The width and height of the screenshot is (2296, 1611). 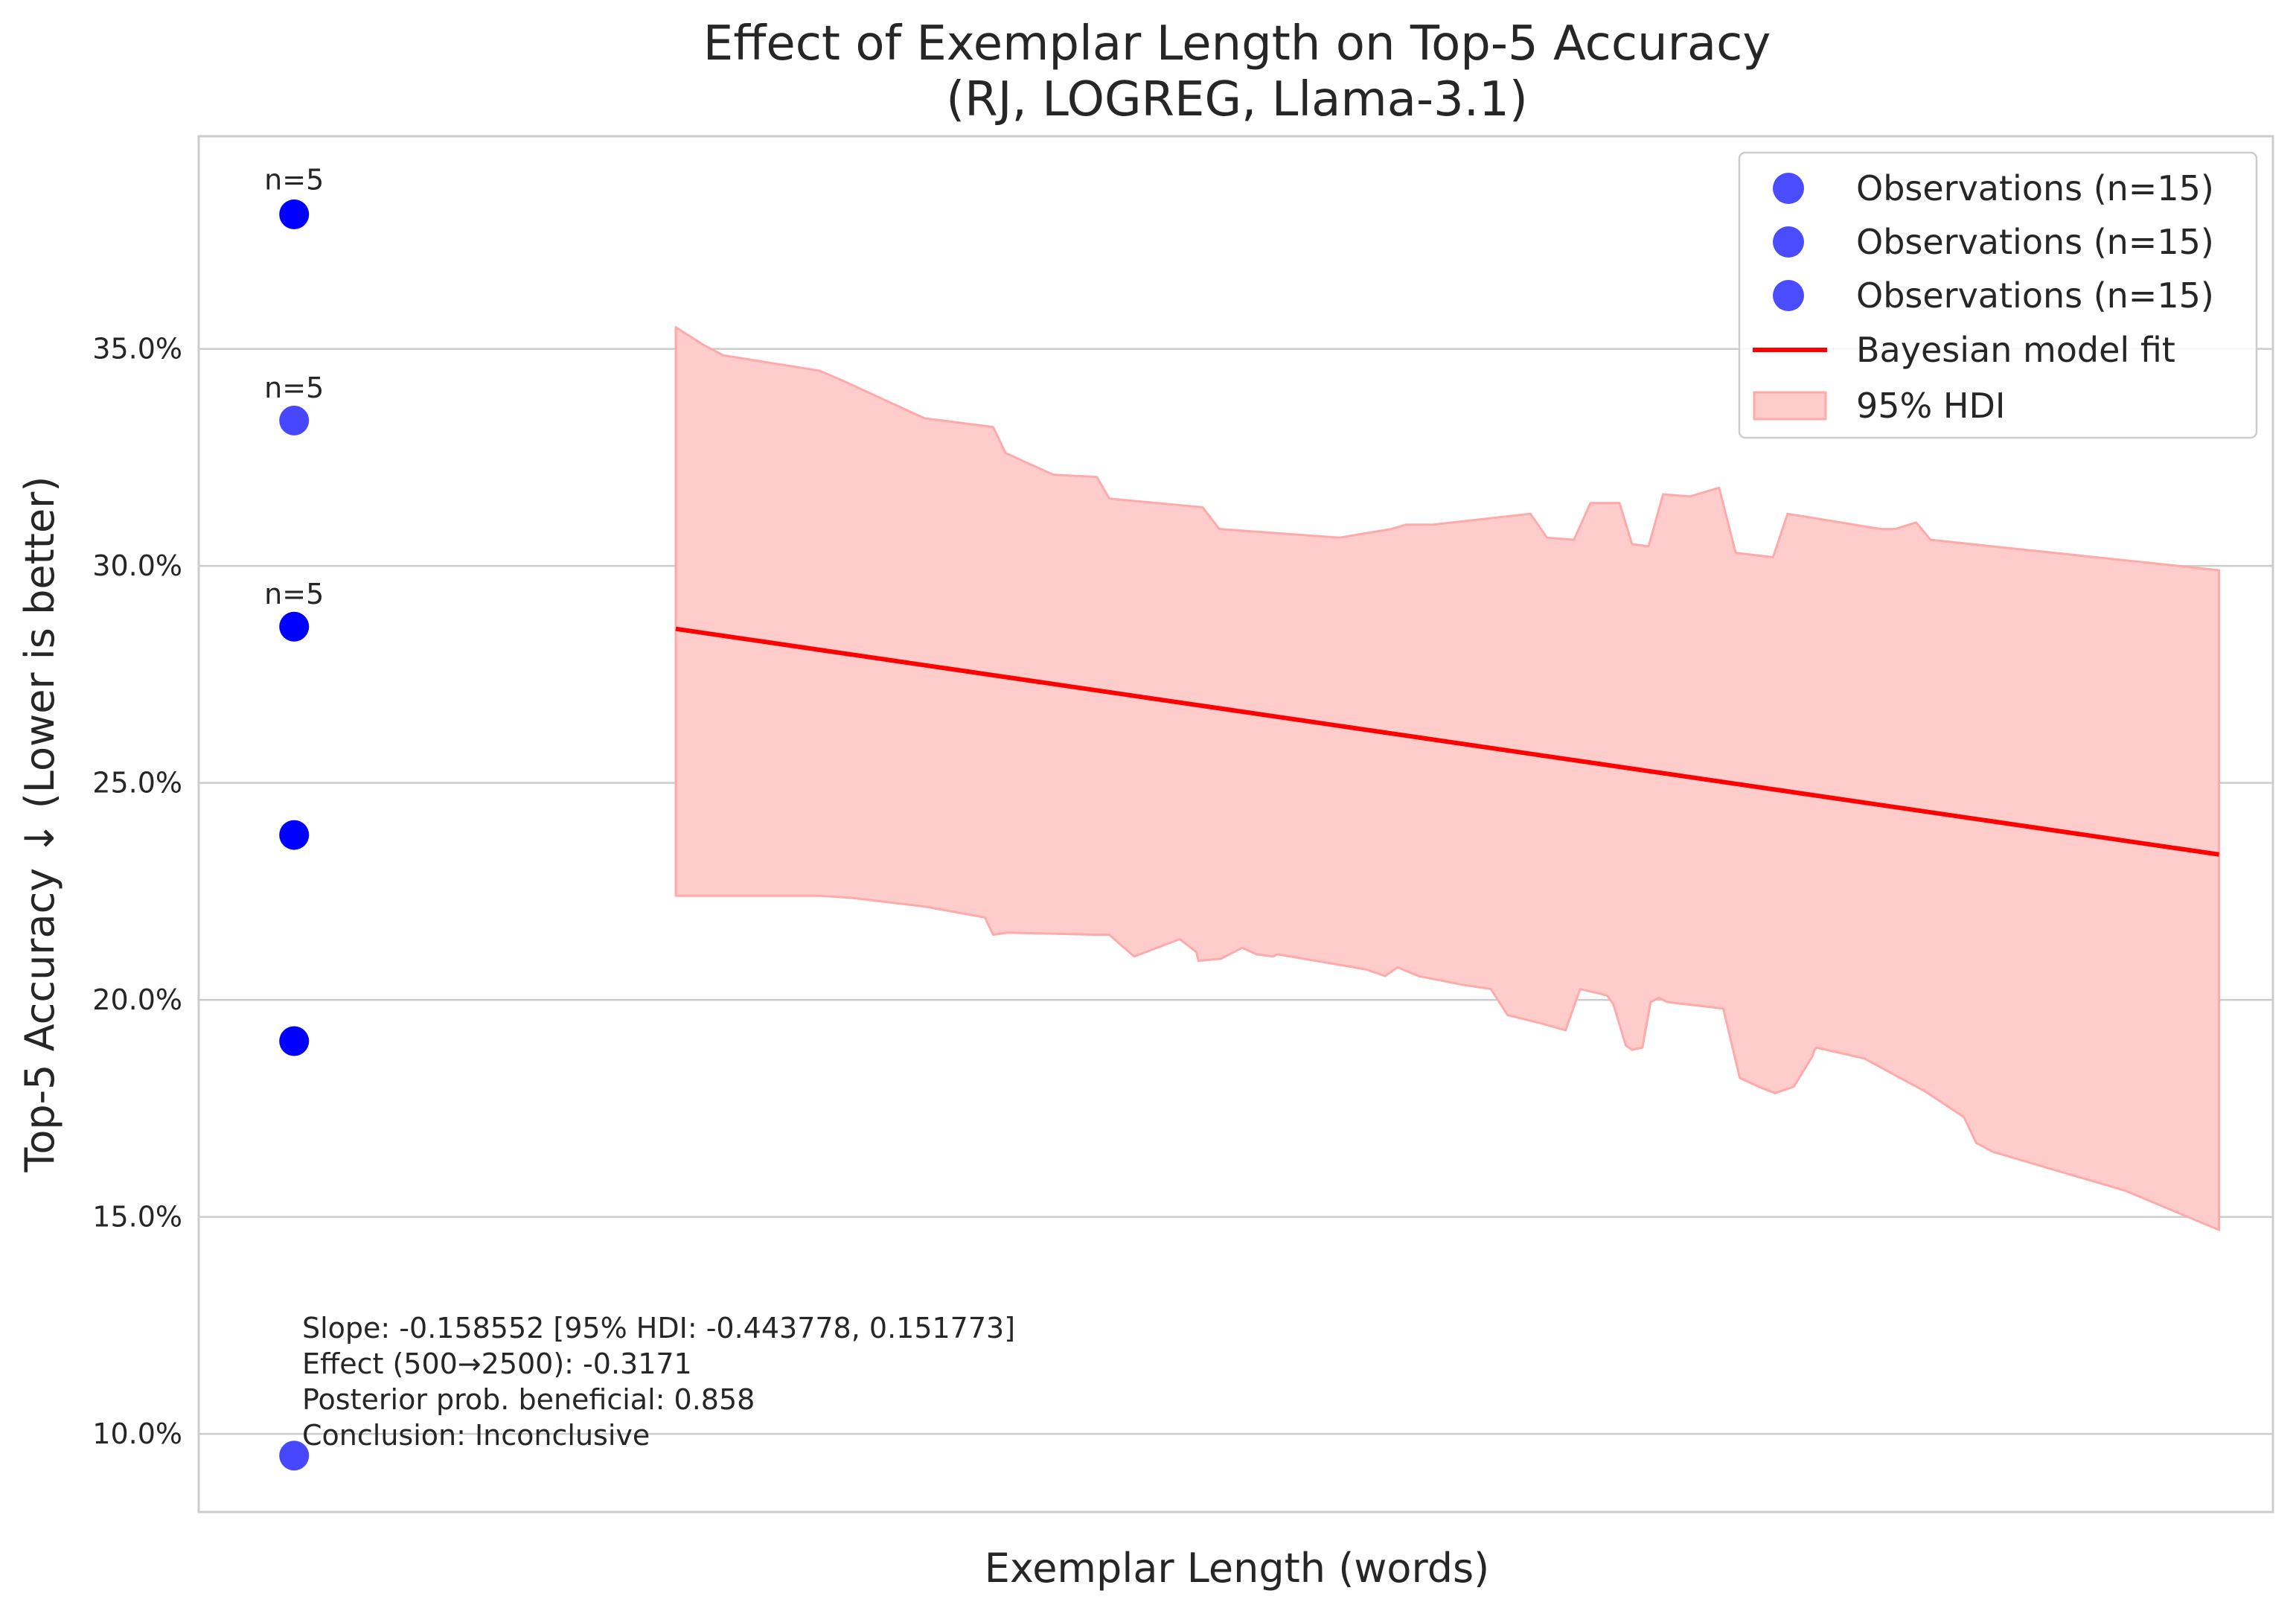 I want to click on n-labels: n=5 n=5 n=5, so click(x=294, y=386).